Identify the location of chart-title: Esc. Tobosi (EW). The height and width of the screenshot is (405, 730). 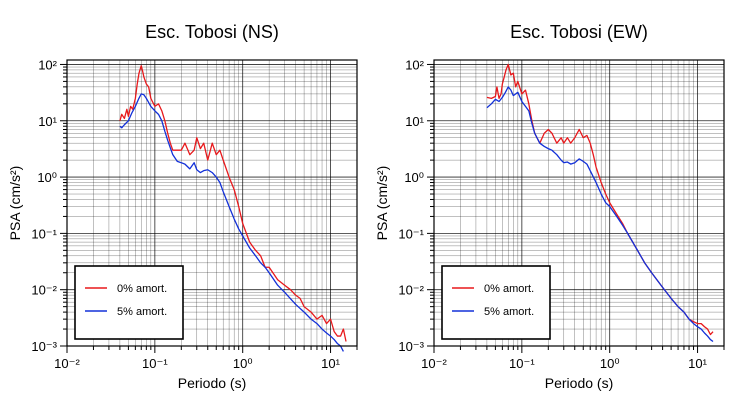
(579, 32).